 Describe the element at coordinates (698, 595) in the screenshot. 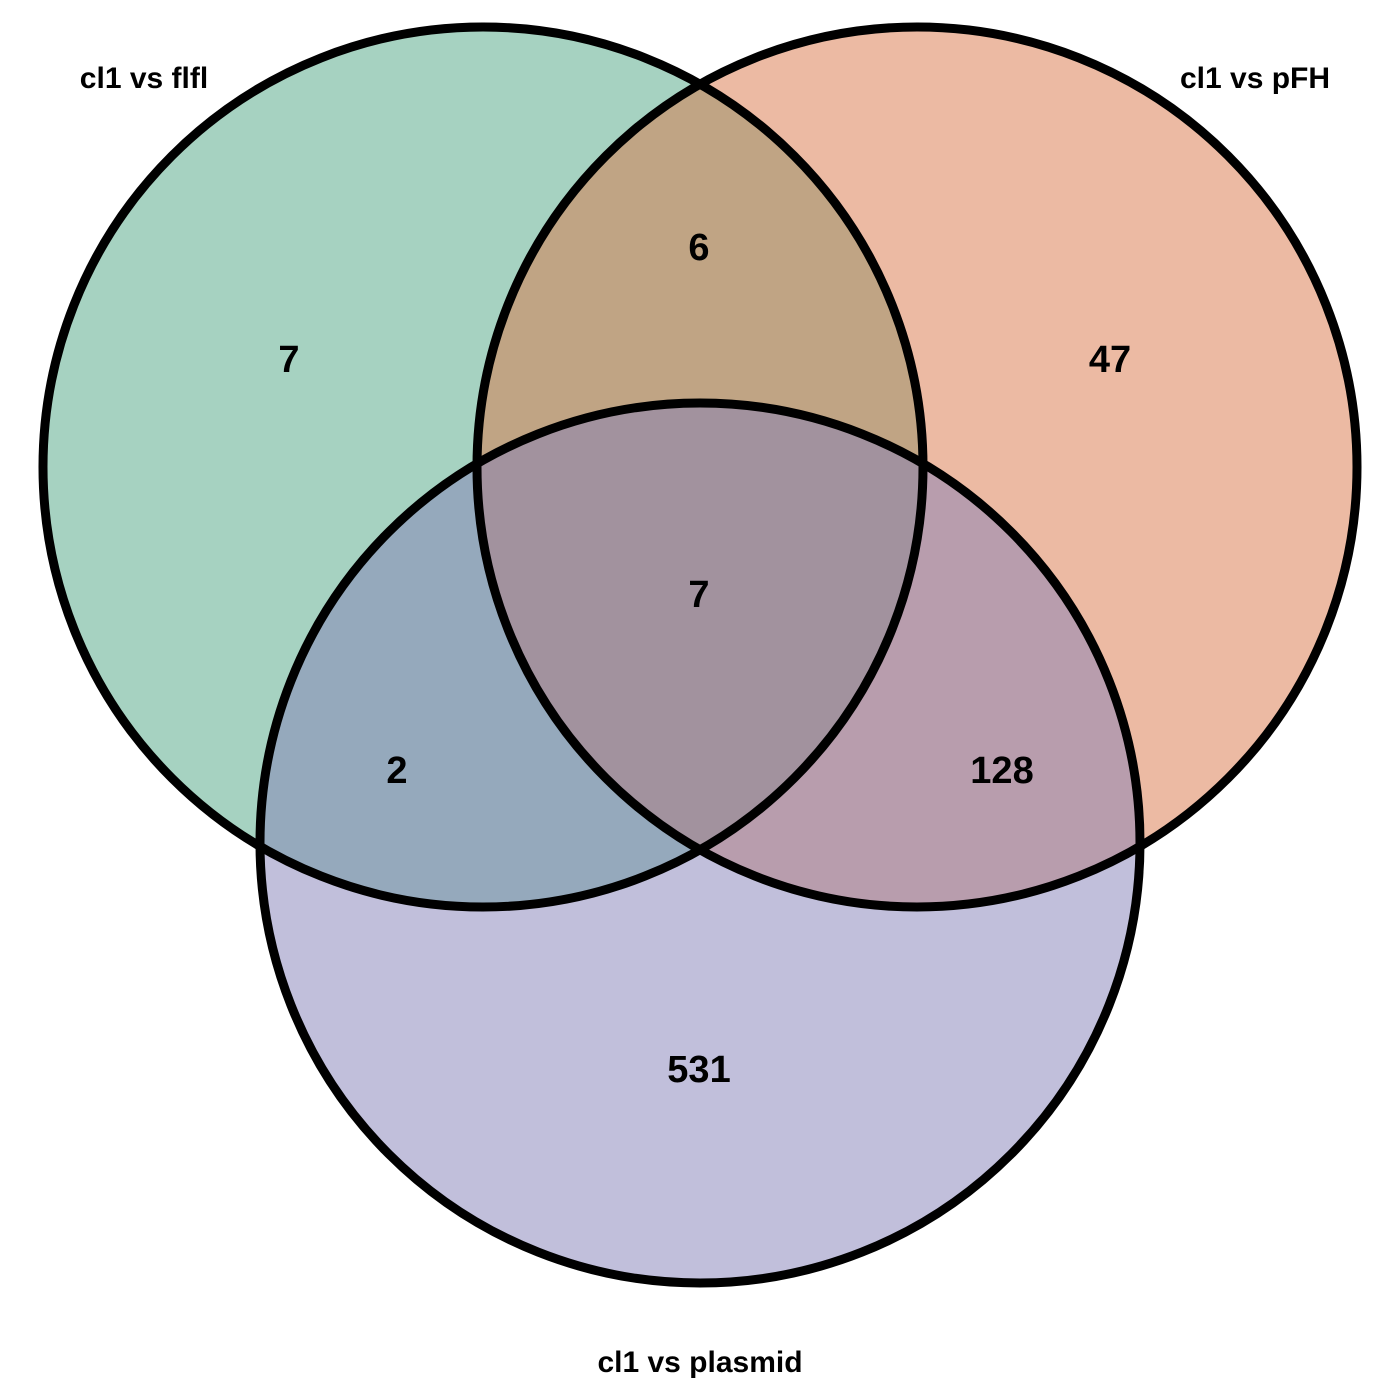

I see `region-abc-count: 7` at that location.